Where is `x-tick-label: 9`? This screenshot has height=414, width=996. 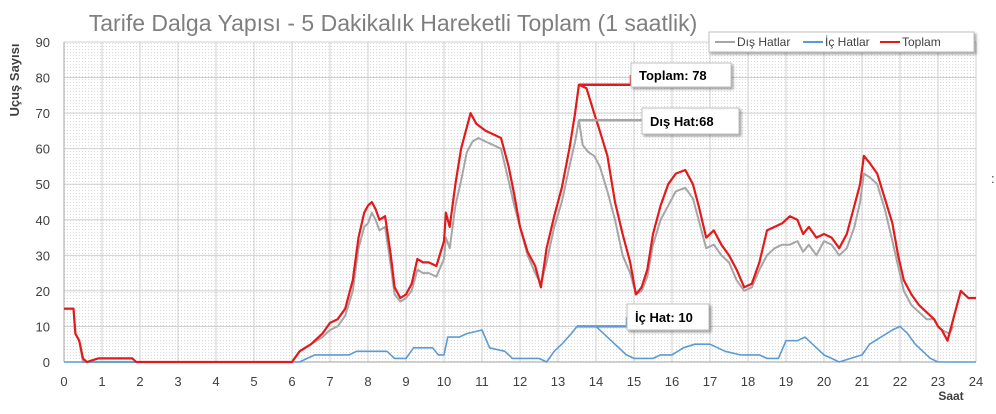
x-tick-label: 9 is located at coordinates (405, 381).